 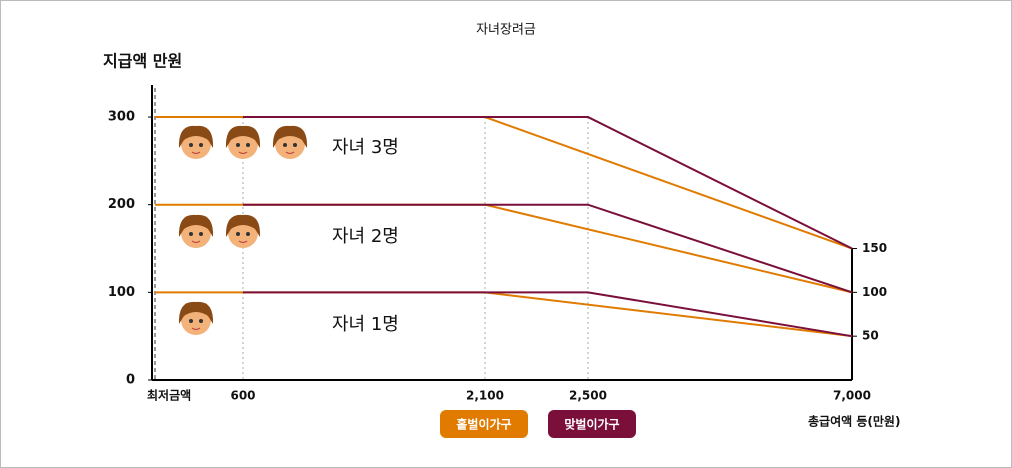 I want to click on legend-label: 맞벌이가구, so click(x=591, y=424).